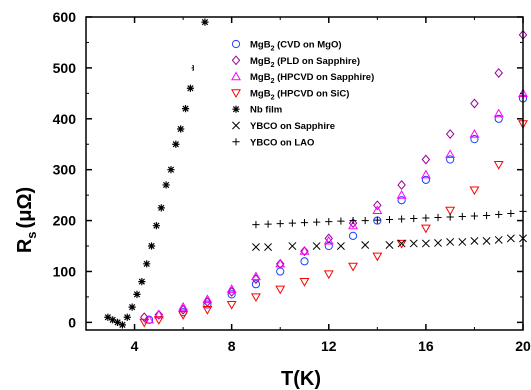 This screenshot has height=390, width=531. What do you see at coordinates (236, 142) in the screenshot?
I see `legend-marker-plus` at bounding box center [236, 142].